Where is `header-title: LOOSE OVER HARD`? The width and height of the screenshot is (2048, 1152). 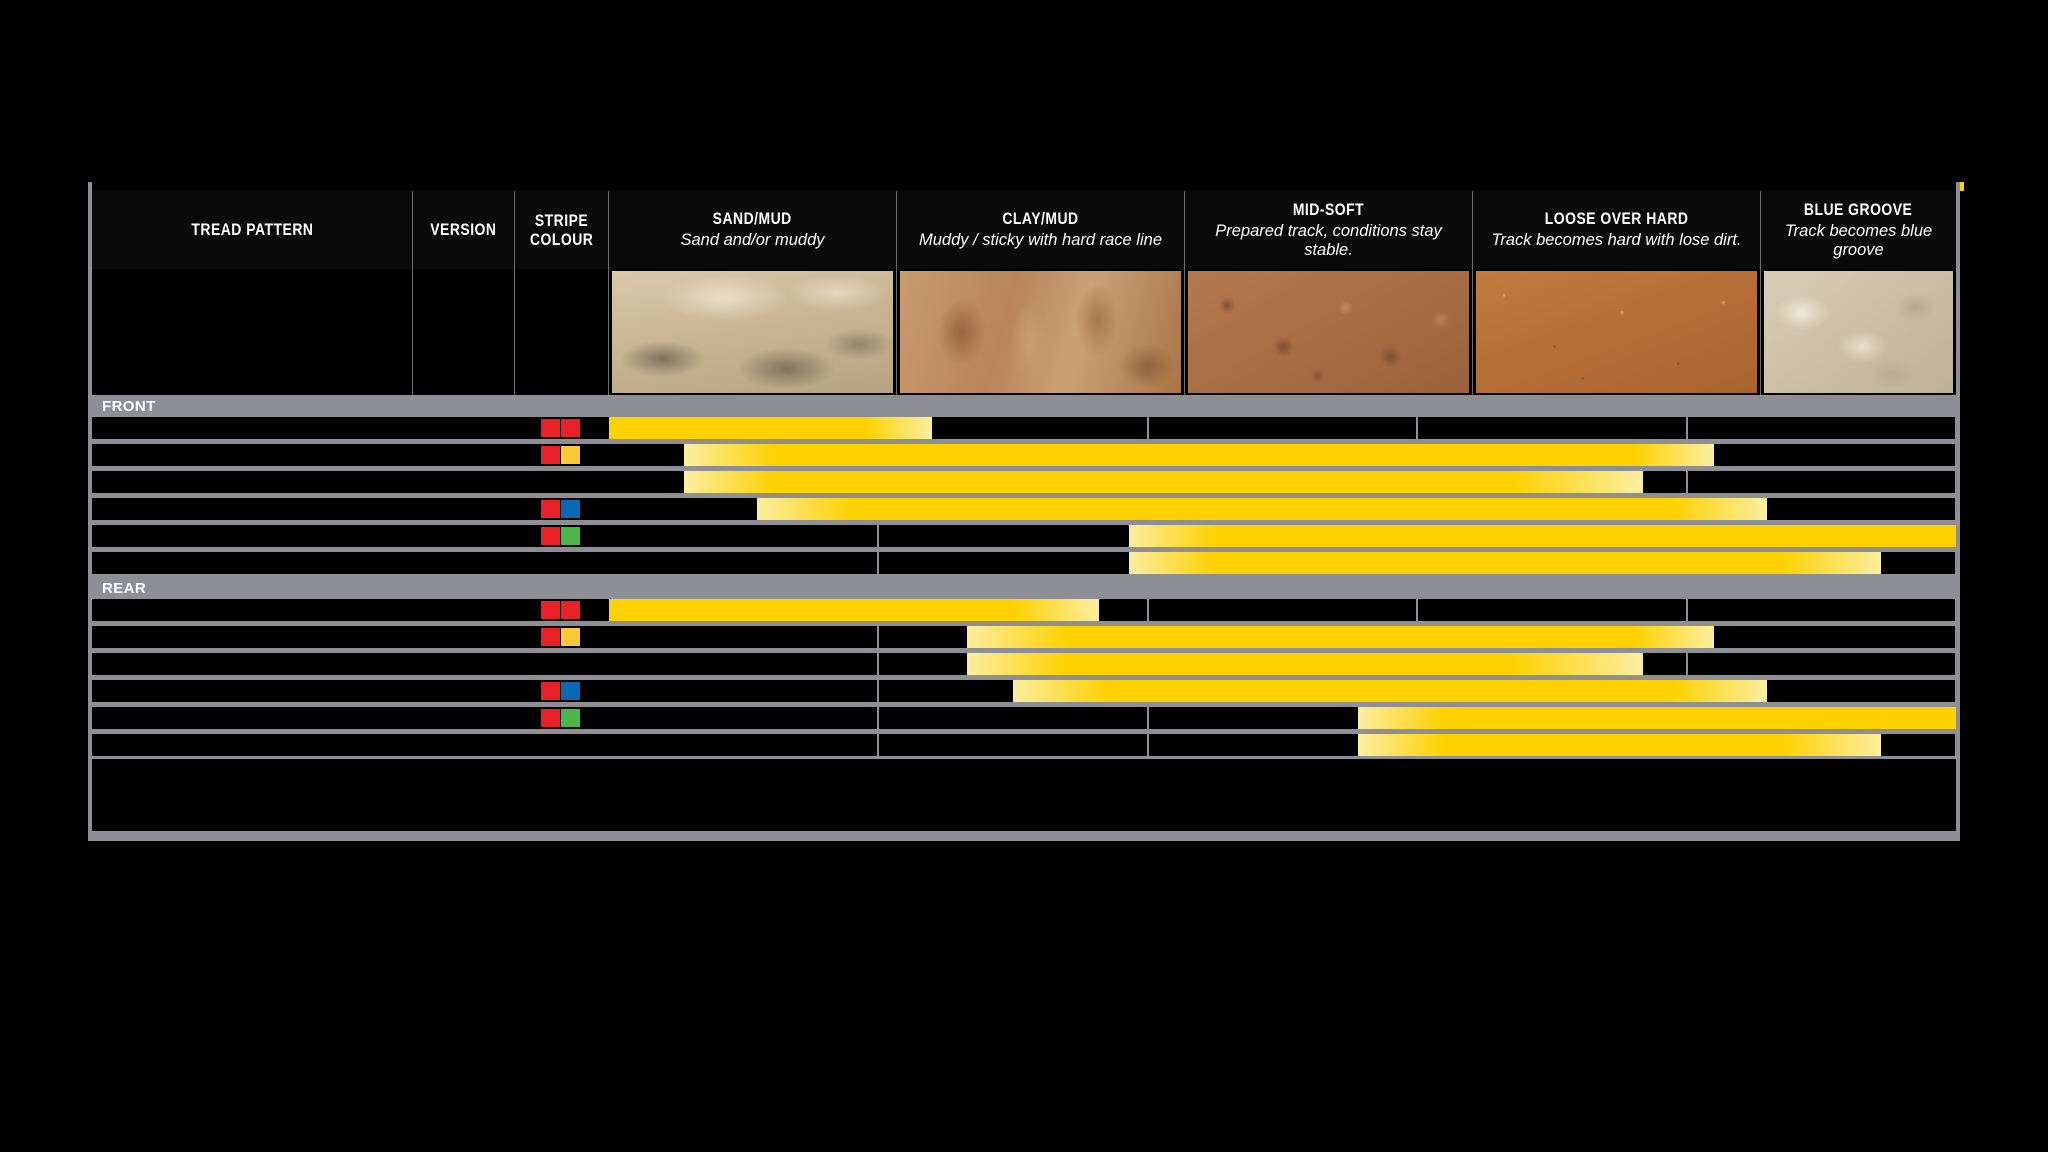 header-title: LOOSE OVER HARD is located at coordinates (1616, 219).